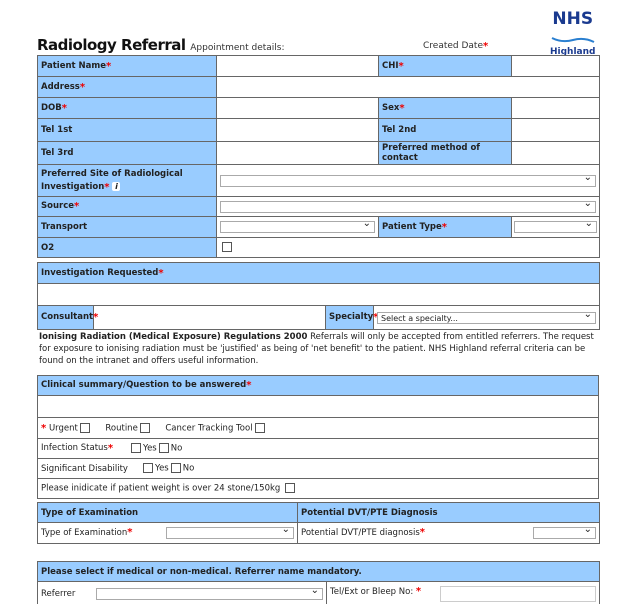  I want to click on infection-row: Infection Status* Yes No, so click(318, 448).